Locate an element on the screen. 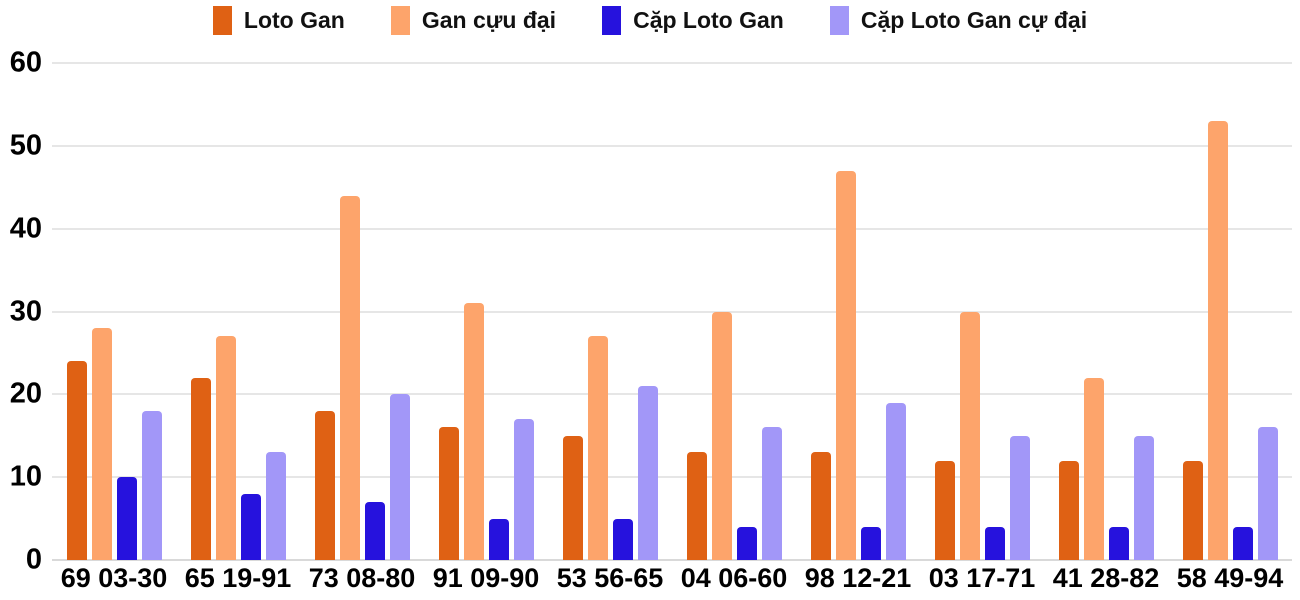  x-axis-label: 03 17-71 is located at coordinates (982, 578).